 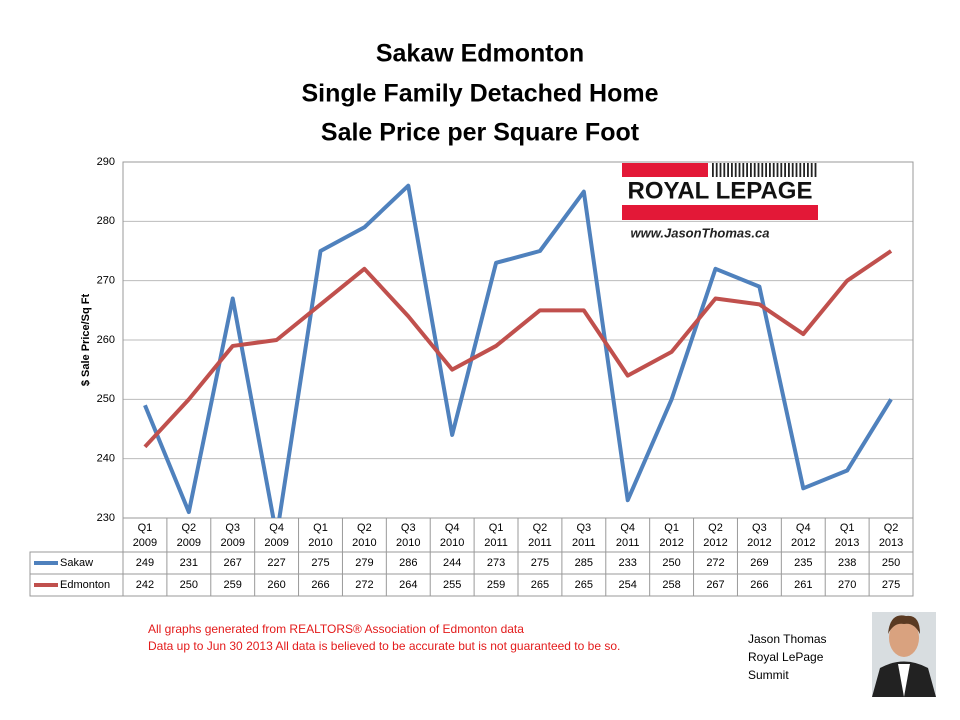 I want to click on table-cell: 279, so click(x=364, y=563).